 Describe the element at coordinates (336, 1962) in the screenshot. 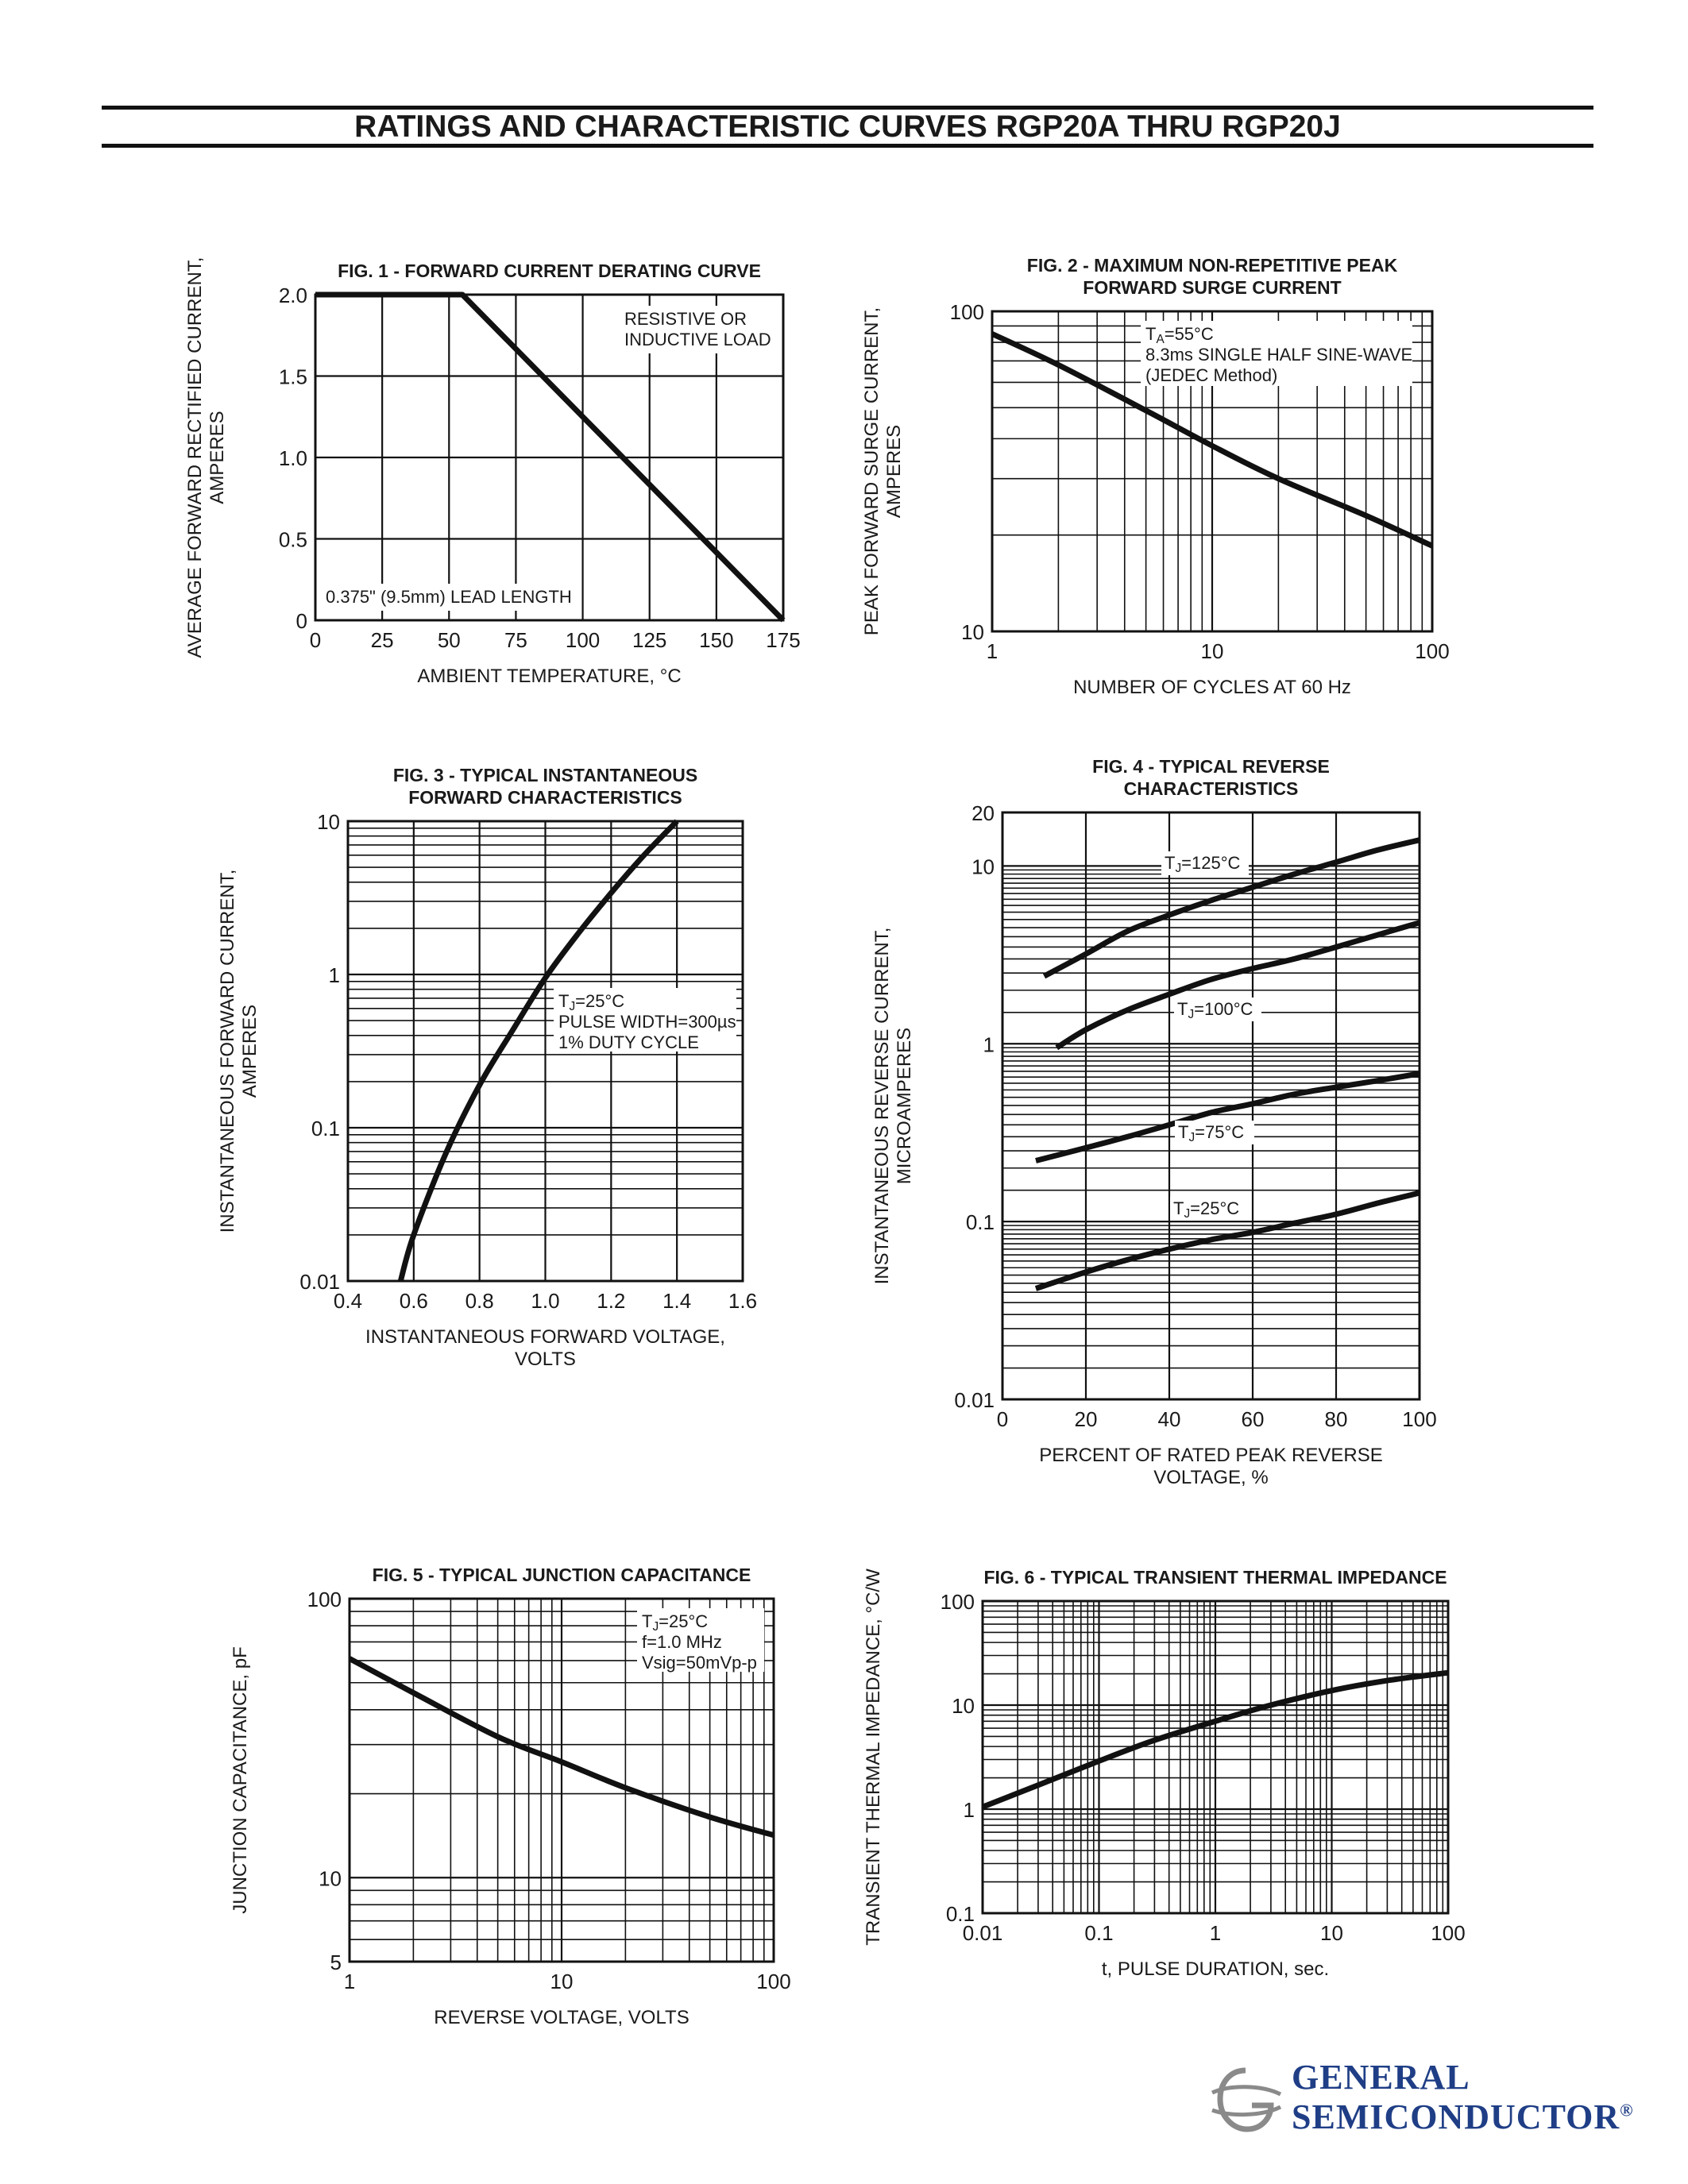

I see `y-tick-label: 5` at that location.